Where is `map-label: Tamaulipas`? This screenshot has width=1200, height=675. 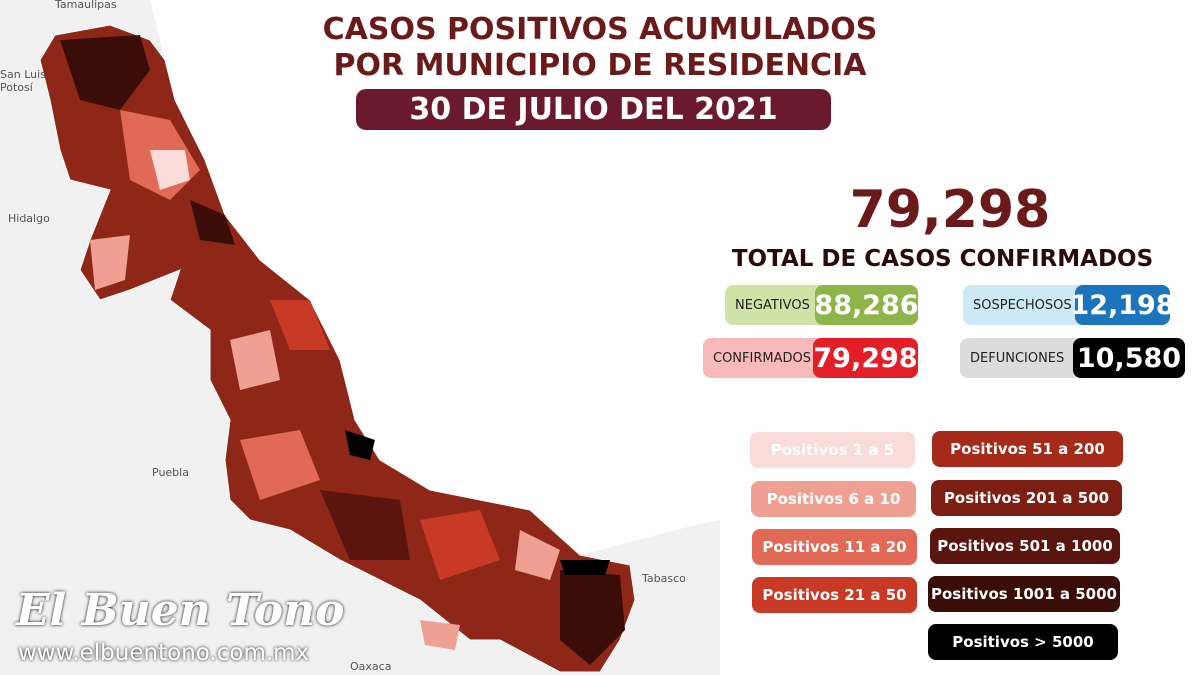 map-label: Tamaulipas is located at coordinates (85, 5).